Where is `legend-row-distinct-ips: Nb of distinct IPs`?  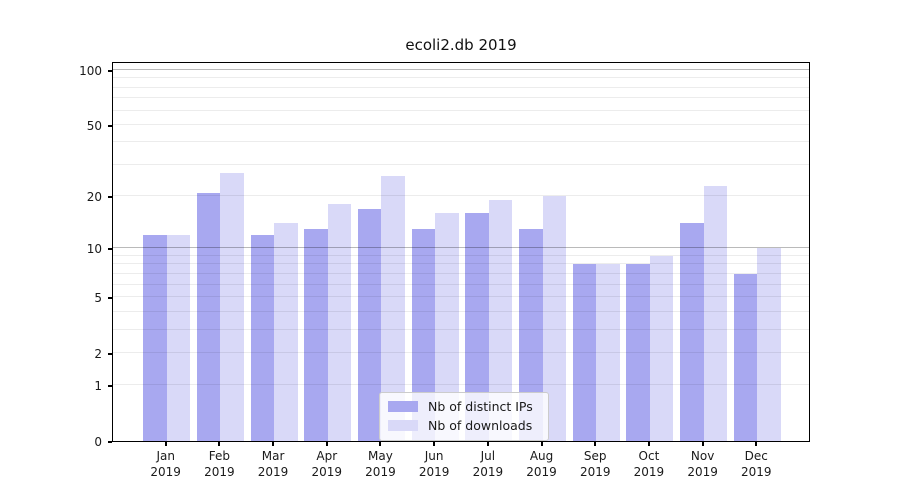
legend-row-distinct-ips: Nb of distinct IPs is located at coordinates (464, 406).